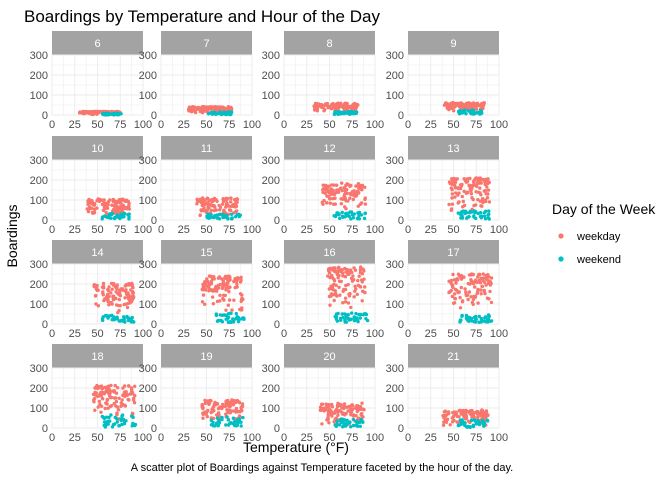 The width and height of the screenshot is (672, 480). What do you see at coordinates (45, 116) in the screenshot?
I see `y-tick-label: 0` at bounding box center [45, 116].